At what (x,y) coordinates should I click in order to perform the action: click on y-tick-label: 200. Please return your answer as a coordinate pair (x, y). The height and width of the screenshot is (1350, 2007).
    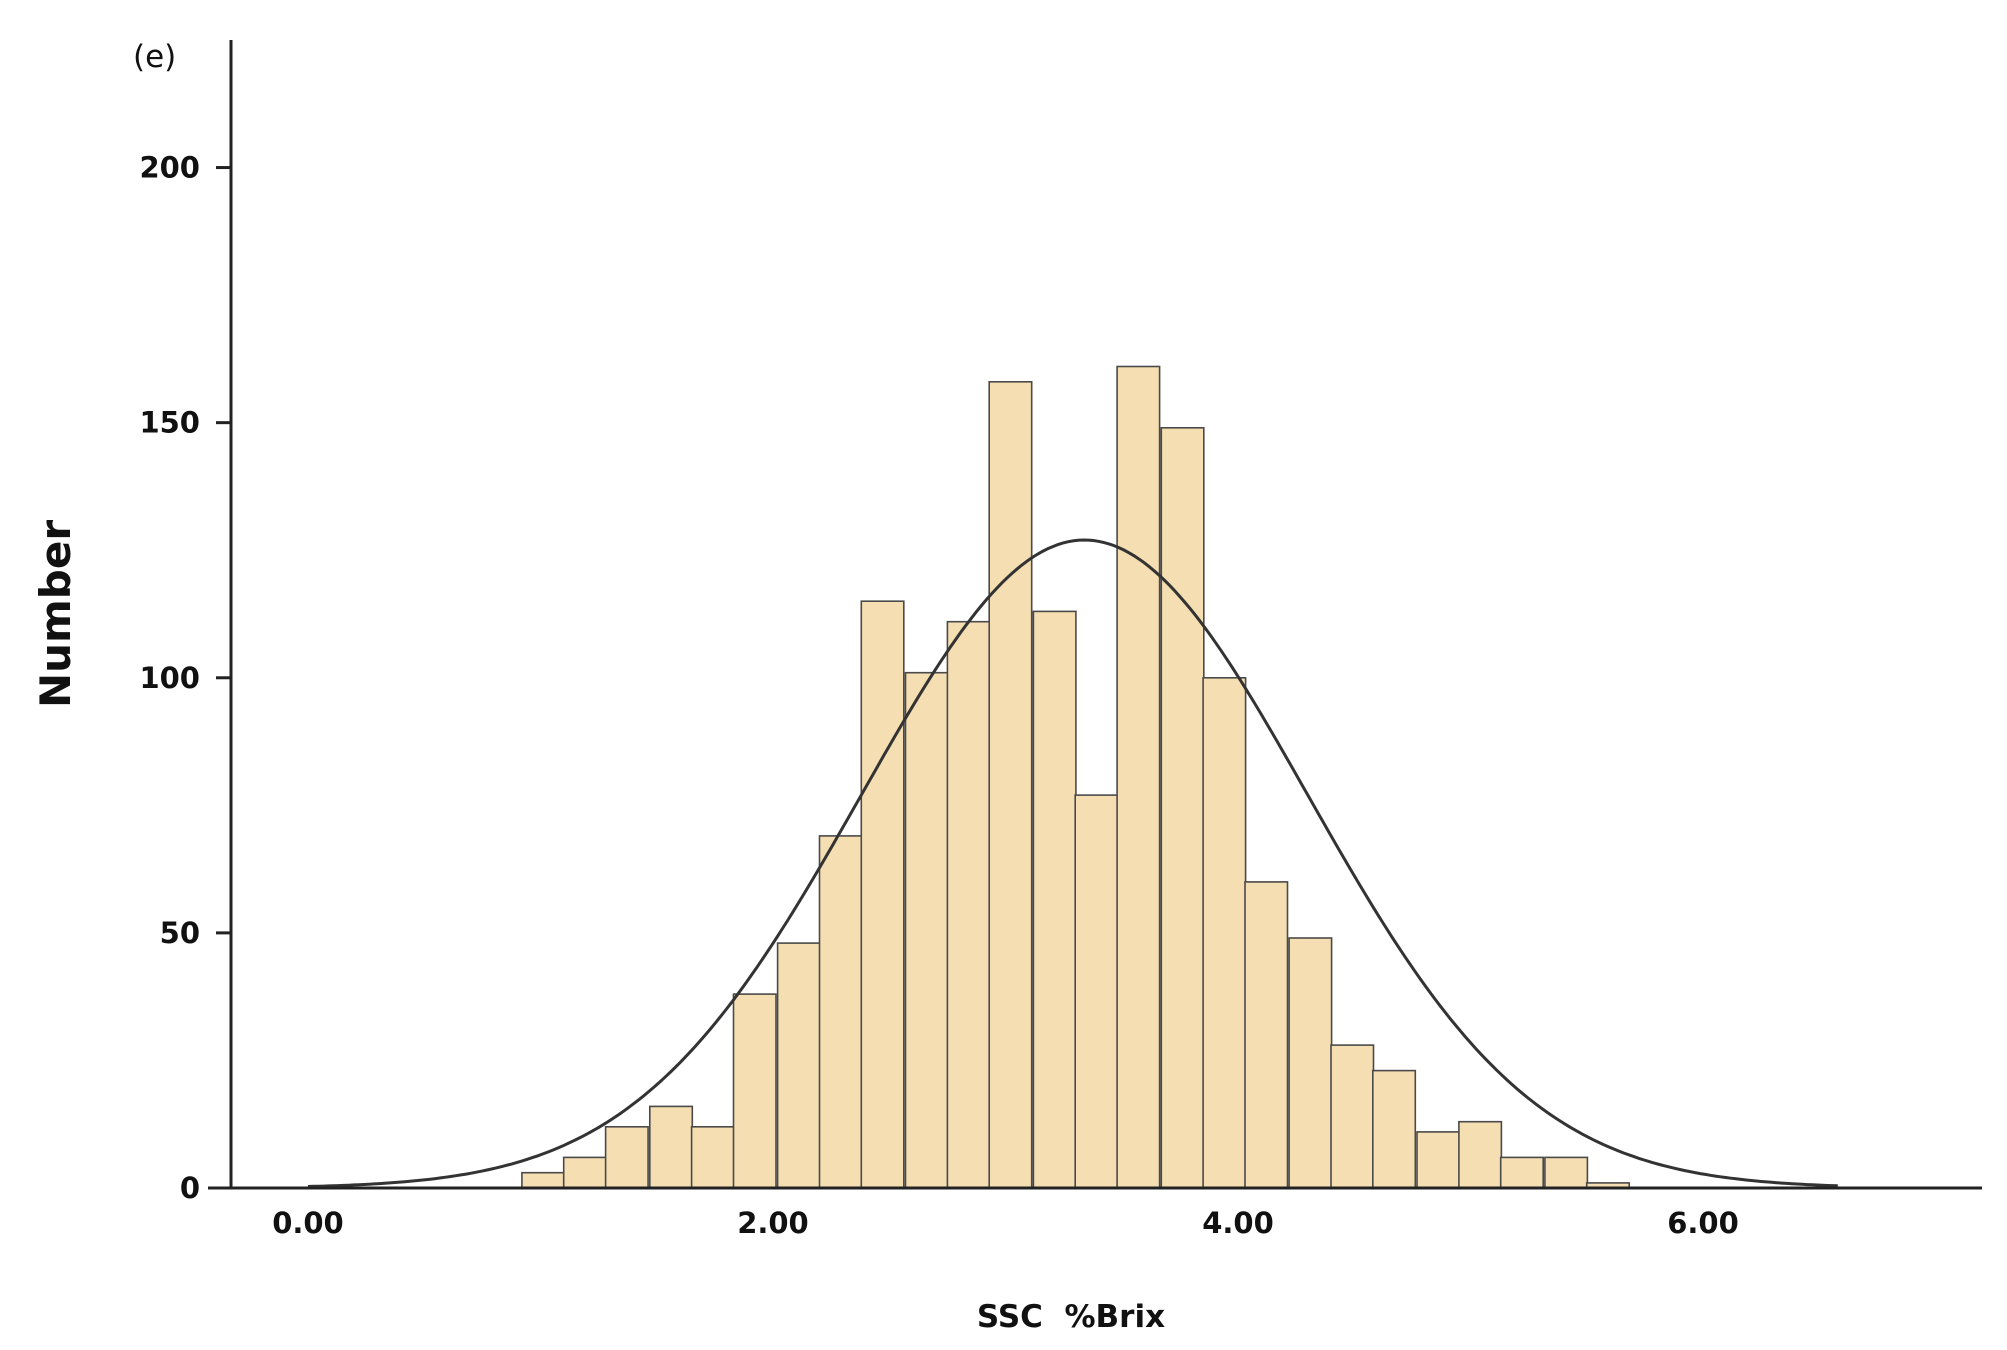
    Looking at the image, I should click on (169, 168).